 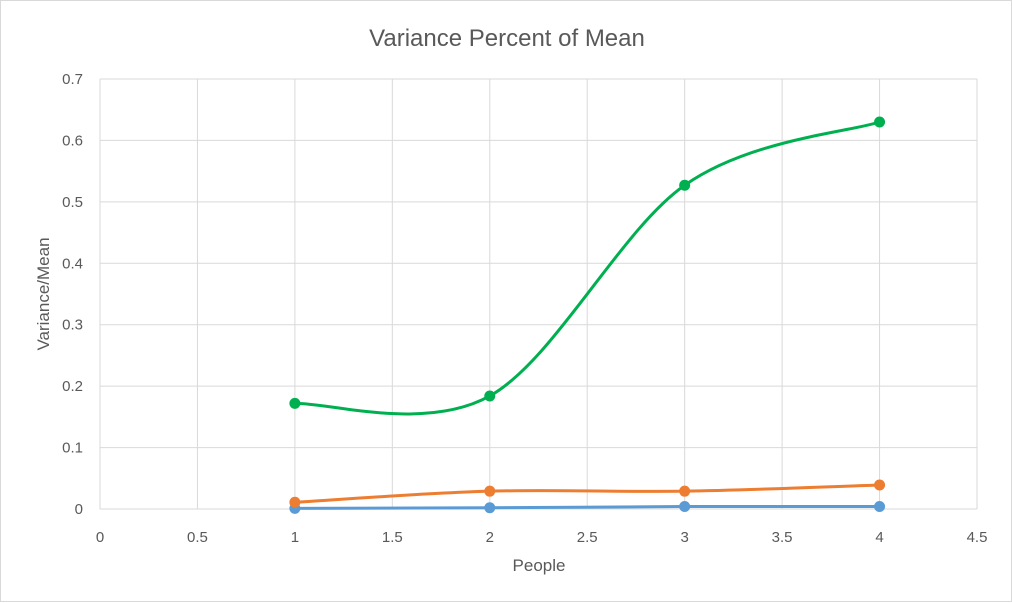 What do you see at coordinates (977, 537) in the screenshot?
I see `x-tick-label: 4.5` at bounding box center [977, 537].